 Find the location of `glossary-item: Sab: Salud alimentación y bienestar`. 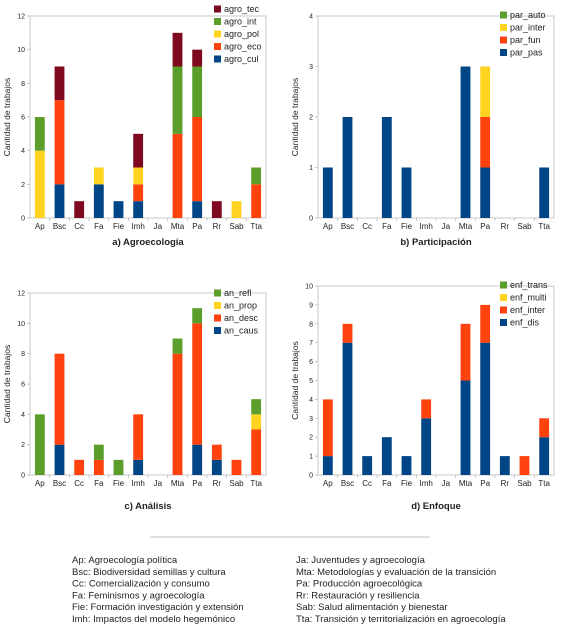

glossary-item: Sab: Salud alimentación y bienestar is located at coordinates (372, 607).